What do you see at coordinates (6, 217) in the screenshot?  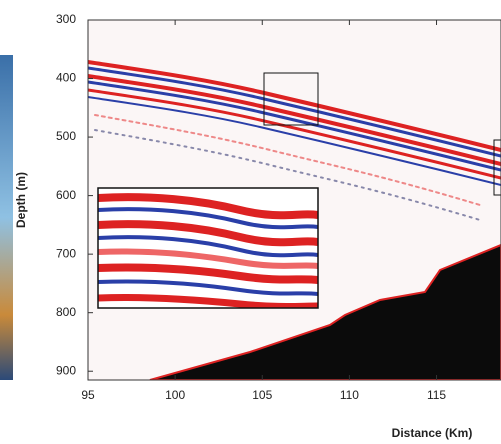 I see `side-photo` at bounding box center [6, 217].